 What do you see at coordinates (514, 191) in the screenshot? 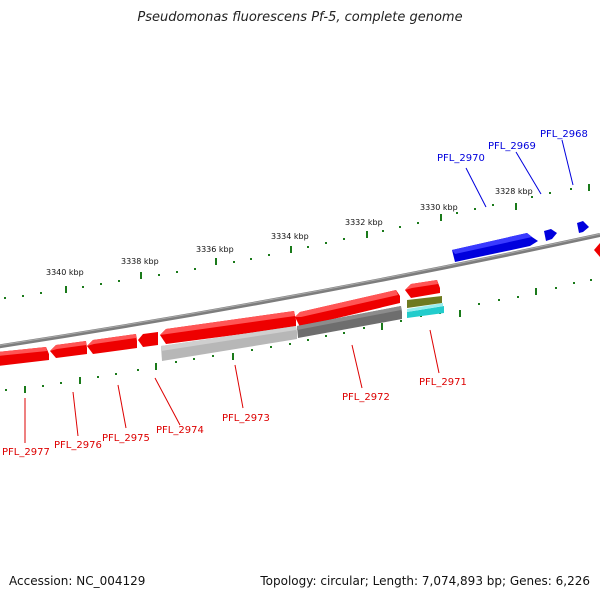
I see `scale-label: 3328 kbp` at bounding box center [514, 191].